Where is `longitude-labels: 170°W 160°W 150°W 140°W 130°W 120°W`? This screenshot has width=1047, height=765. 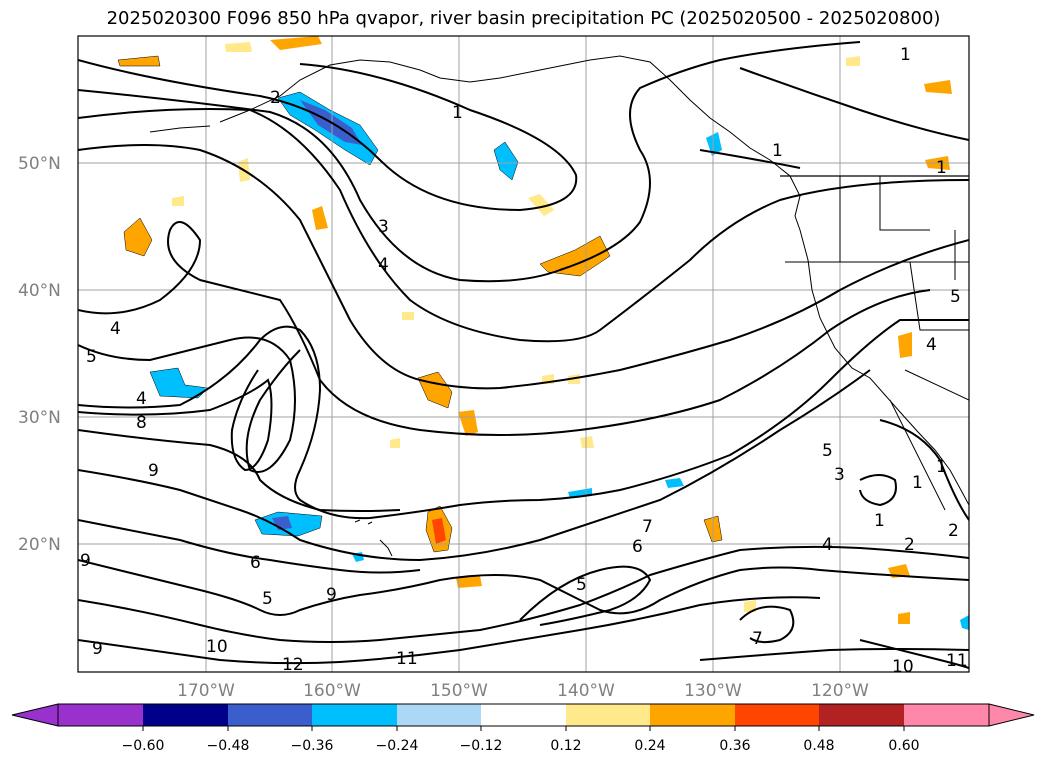
longitude-labels: 170°W 160°W 150°W 140°W 130°W 120°W is located at coordinates (523, 691).